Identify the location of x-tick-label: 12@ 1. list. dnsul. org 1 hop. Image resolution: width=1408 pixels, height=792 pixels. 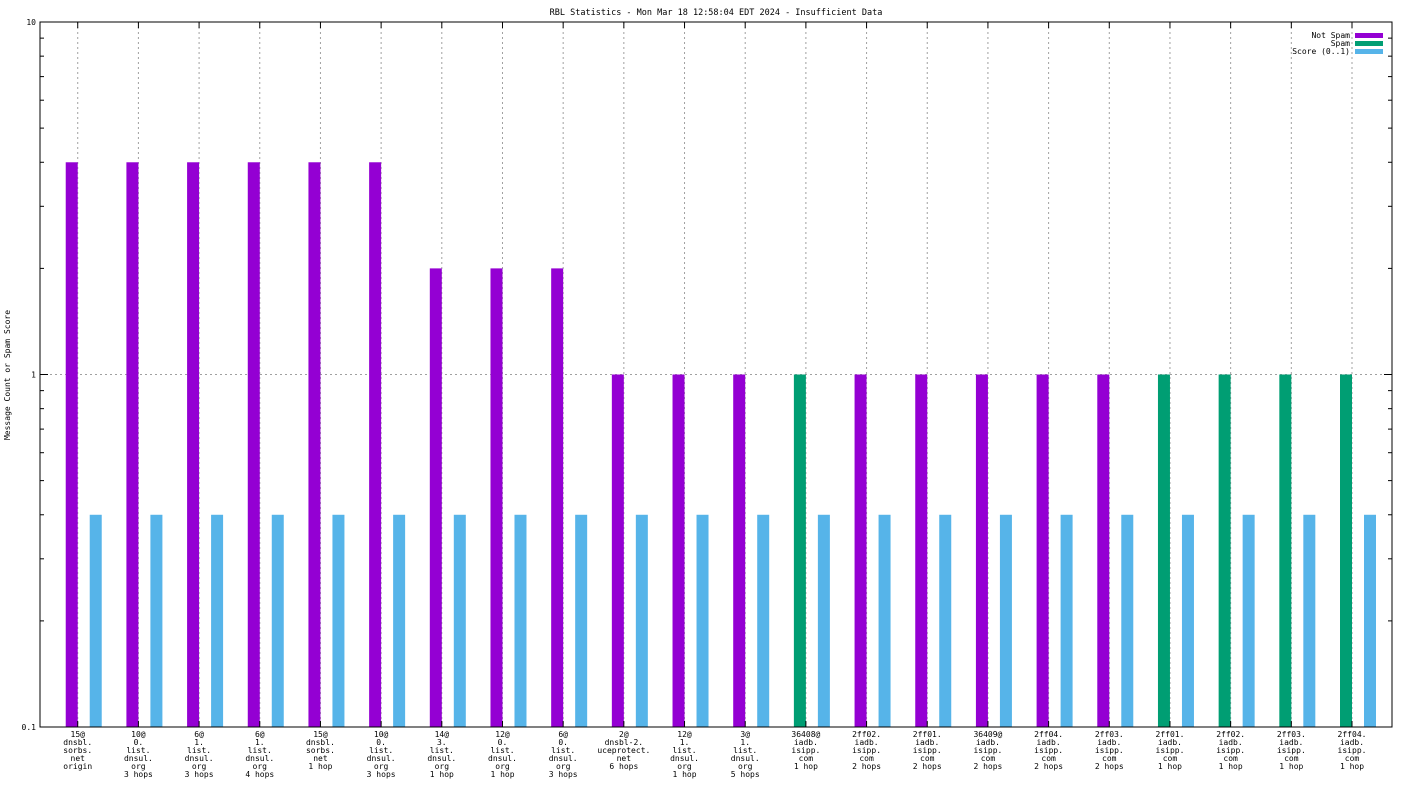
(684, 754).